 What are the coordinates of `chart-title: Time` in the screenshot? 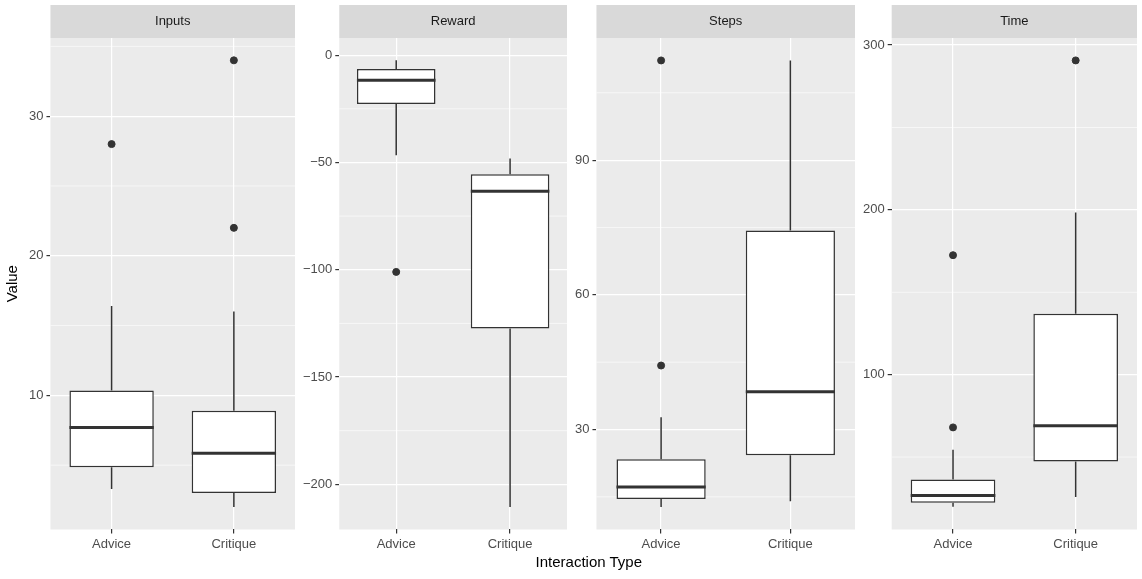 It's located at (1014, 21).